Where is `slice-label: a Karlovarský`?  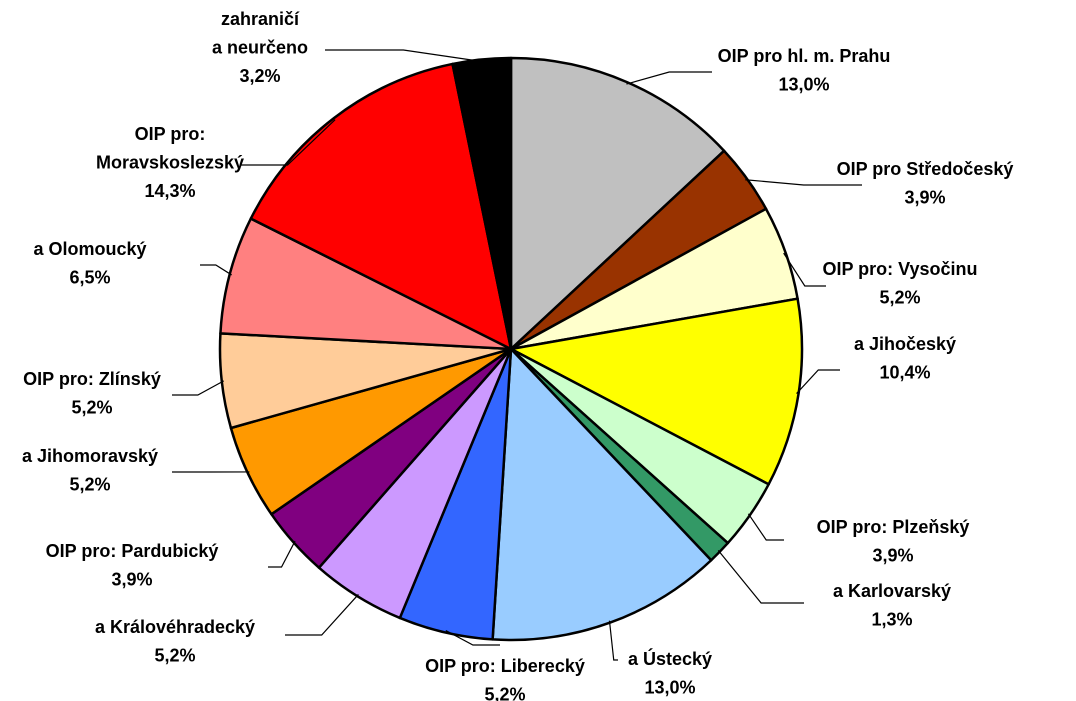
slice-label: a Karlovarský is located at coordinates (892, 591).